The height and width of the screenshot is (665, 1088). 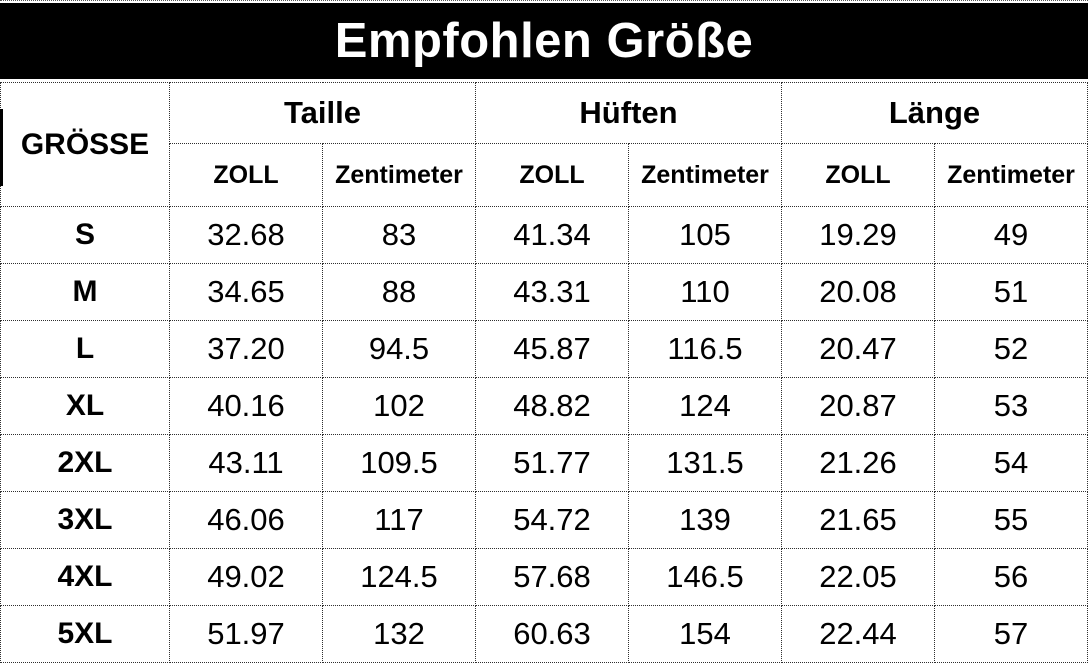 I want to click on table-row: 5XL 51.97 132 60.63 154 22.44 57, so click(x=544, y=634).